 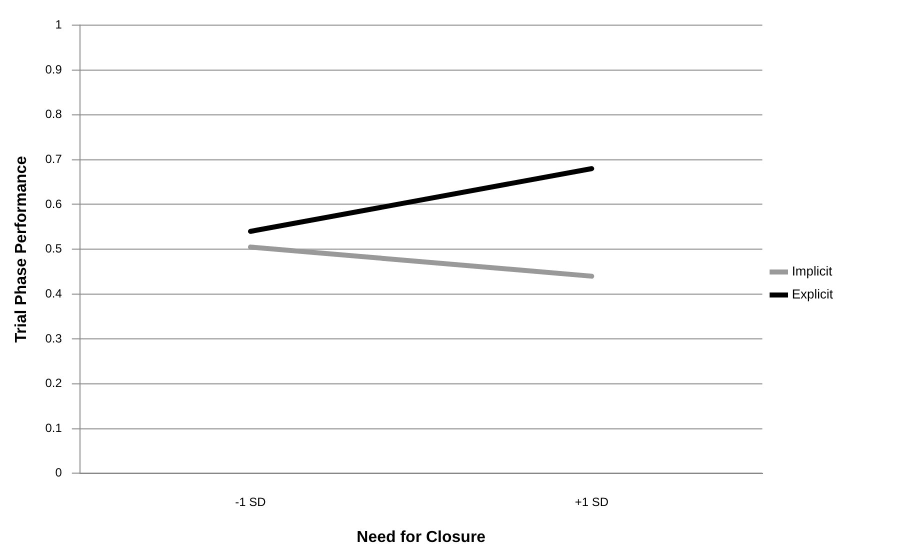 What do you see at coordinates (53, 427) in the screenshot?
I see `y-tick-label: 0.1` at bounding box center [53, 427].